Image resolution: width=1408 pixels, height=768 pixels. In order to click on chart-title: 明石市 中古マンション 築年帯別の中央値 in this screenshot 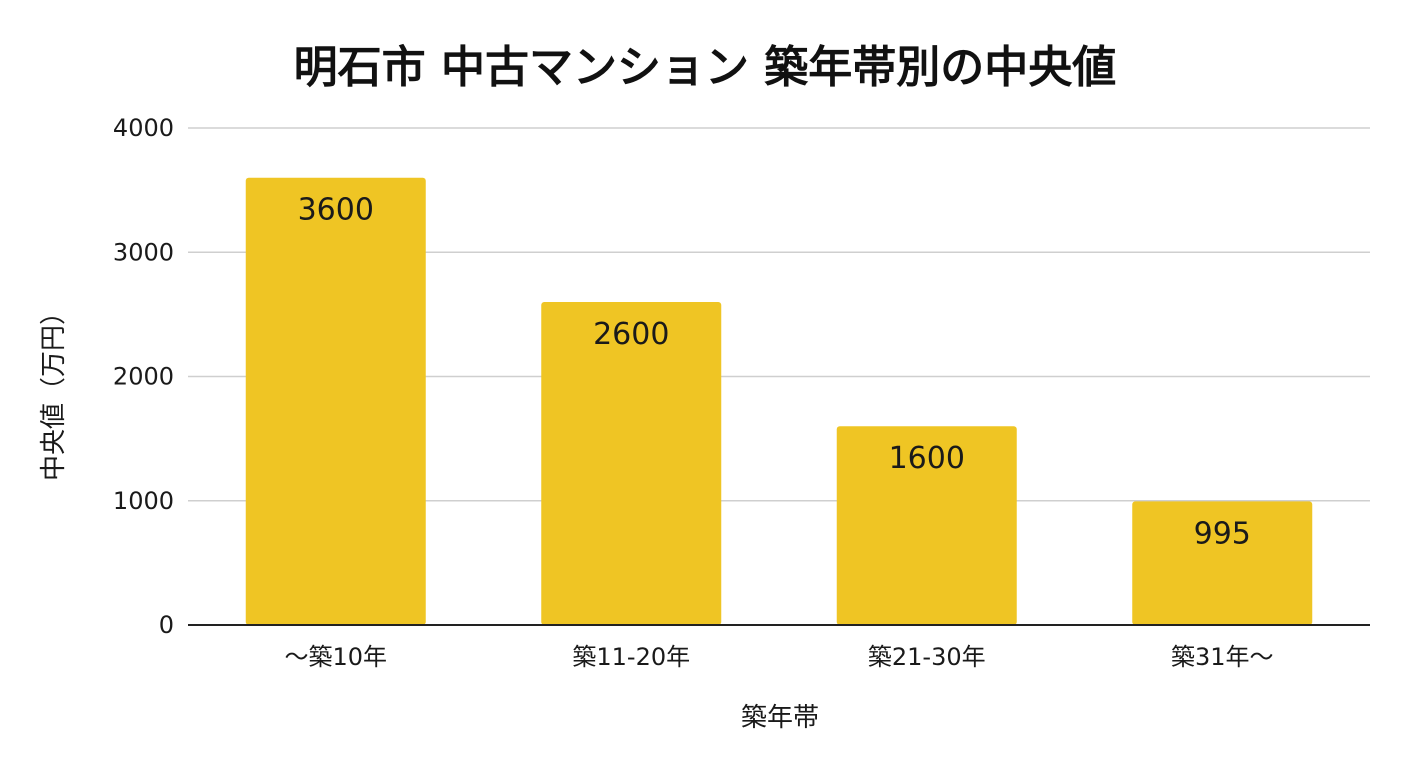, I will do `click(705, 67)`.